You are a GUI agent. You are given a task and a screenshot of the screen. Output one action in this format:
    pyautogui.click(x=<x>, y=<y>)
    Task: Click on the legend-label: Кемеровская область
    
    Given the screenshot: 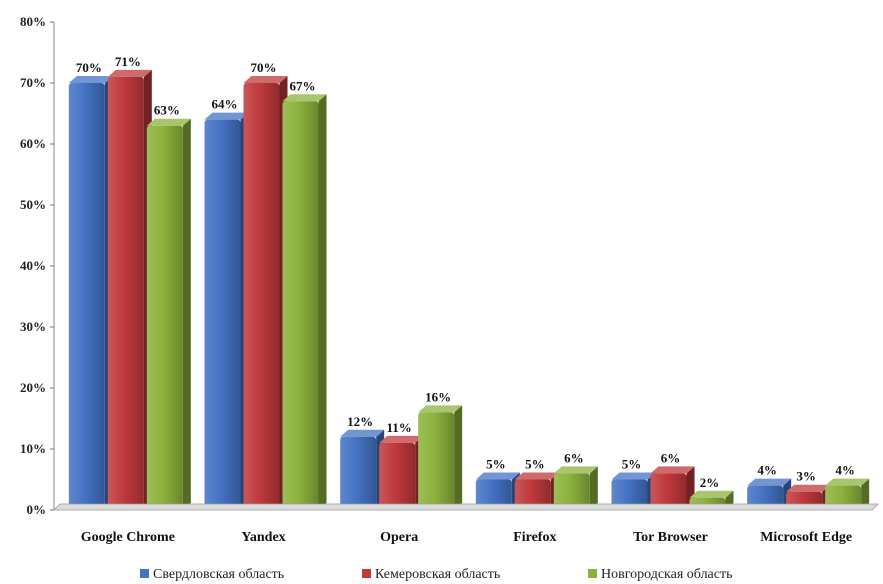 What is the action you would take?
    pyautogui.click(x=437, y=574)
    